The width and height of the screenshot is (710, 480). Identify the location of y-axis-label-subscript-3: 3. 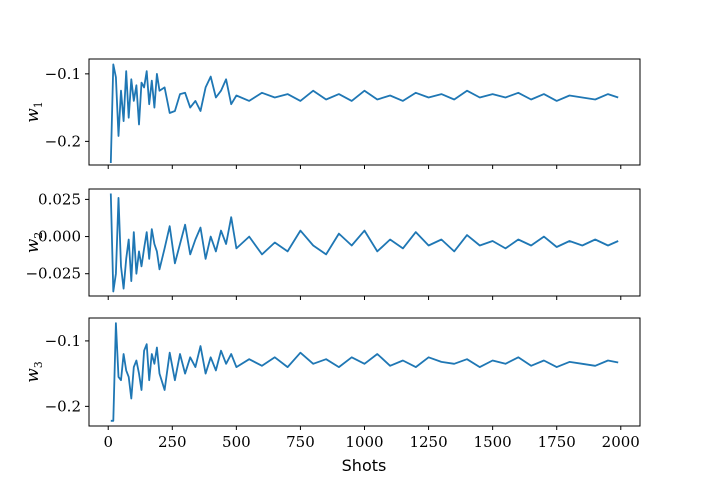
(38, 364).